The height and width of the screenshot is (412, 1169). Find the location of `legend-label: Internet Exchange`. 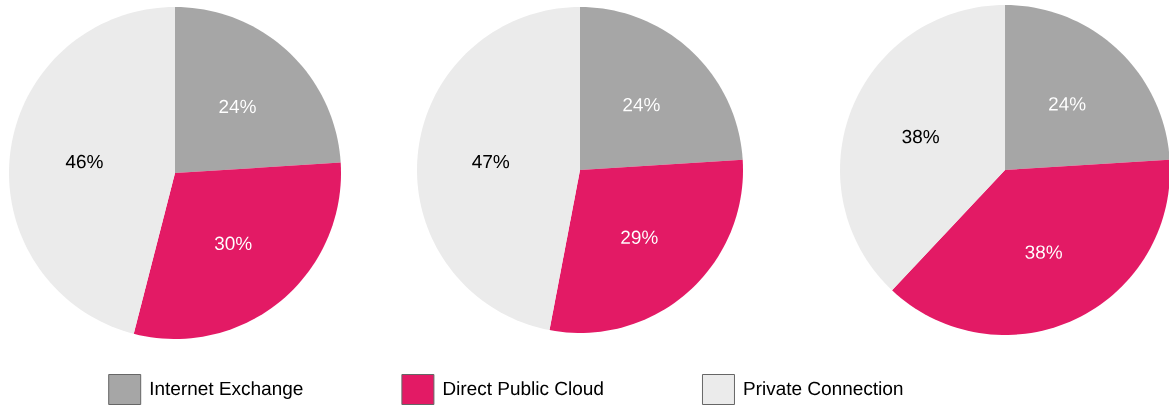

legend-label: Internet Exchange is located at coordinates (226, 390).